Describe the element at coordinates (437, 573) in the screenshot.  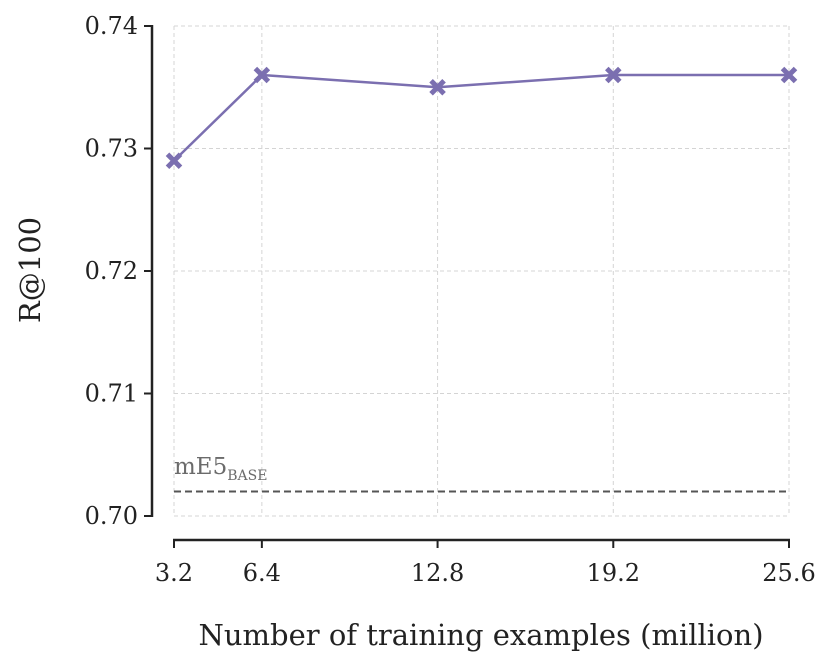
I see `x-tick-label-2: 12.8` at that location.